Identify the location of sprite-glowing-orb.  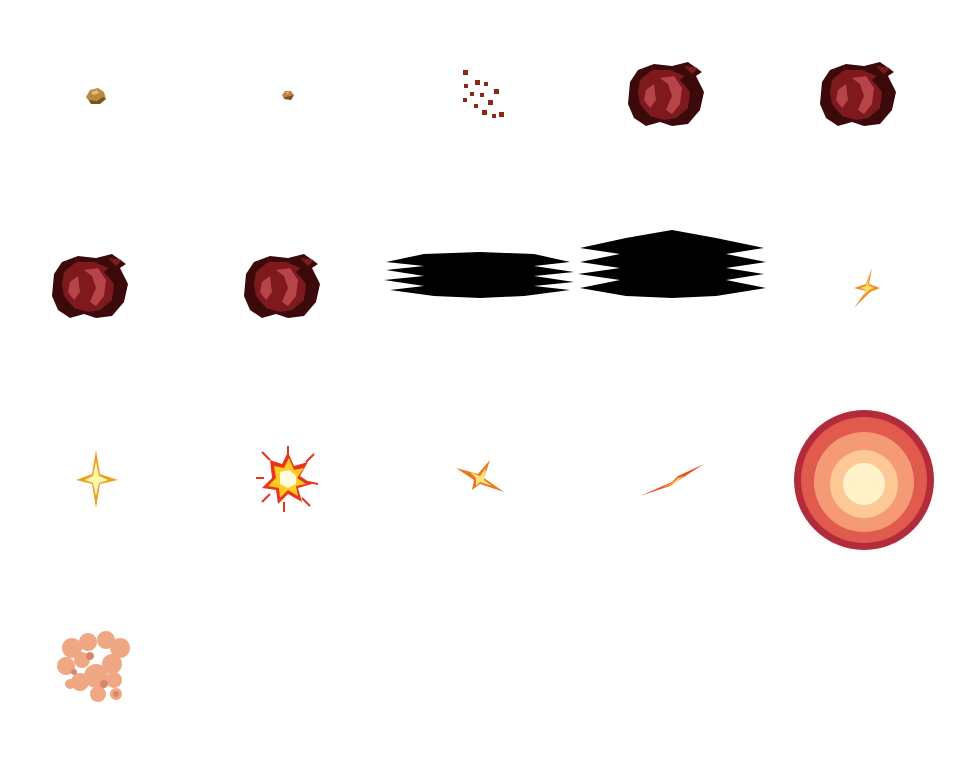
(864, 480).